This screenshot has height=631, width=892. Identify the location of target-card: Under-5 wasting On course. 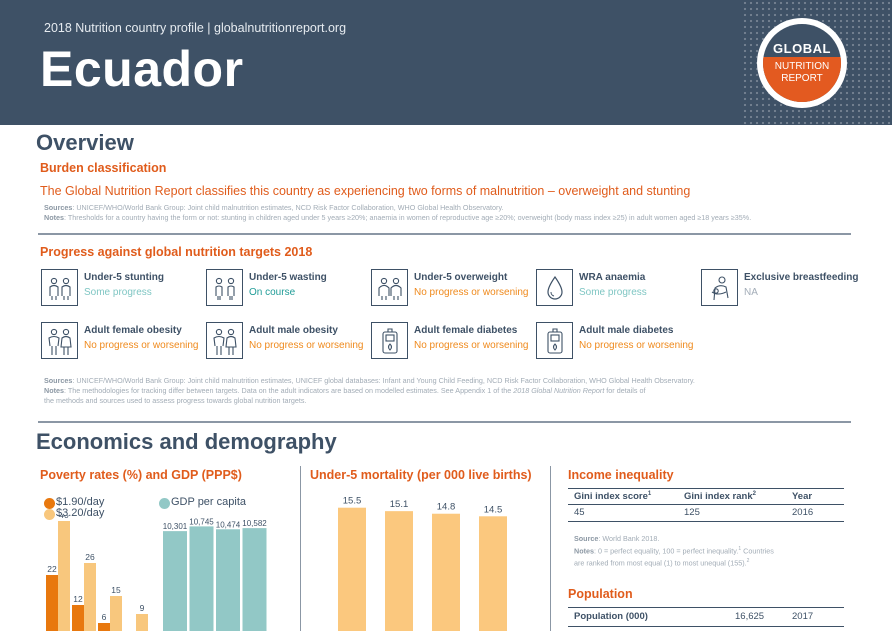
(286, 289).